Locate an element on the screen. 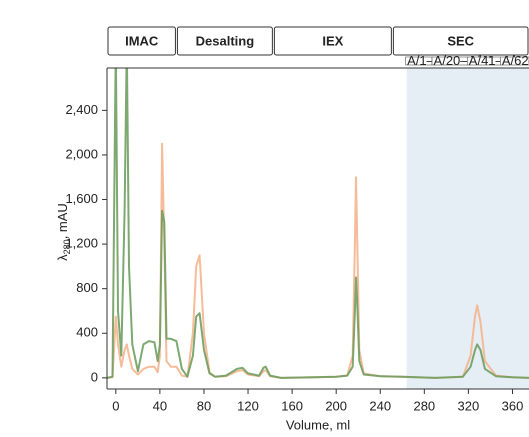 This screenshot has width=529, height=437. y-tick-label: 2,400 is located at coordinates (81, 109).